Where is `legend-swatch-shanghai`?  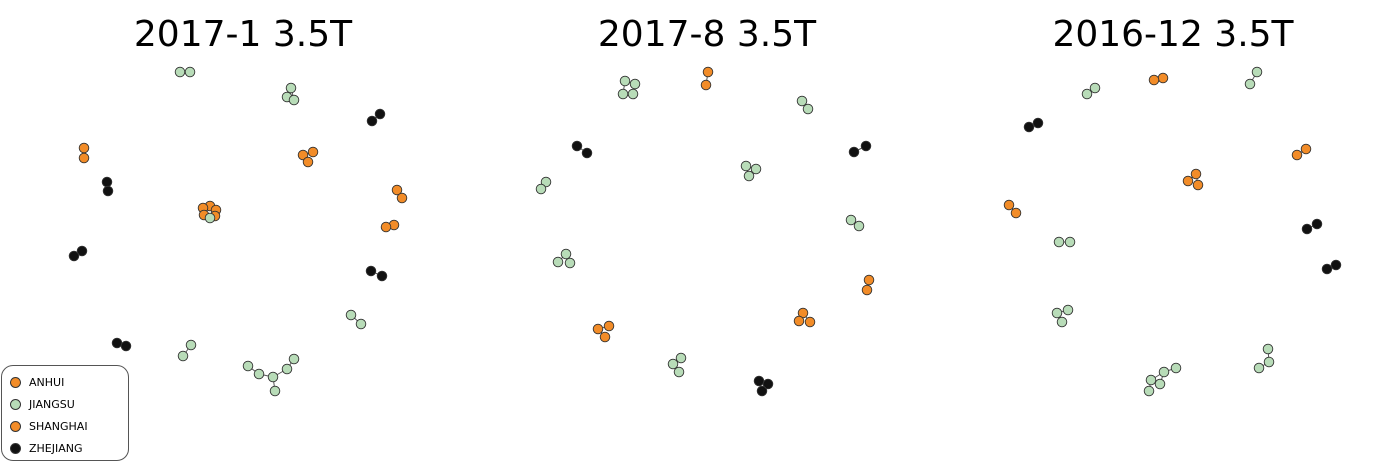
legend-swatch-shanghai is located at coordinates (15, 426).